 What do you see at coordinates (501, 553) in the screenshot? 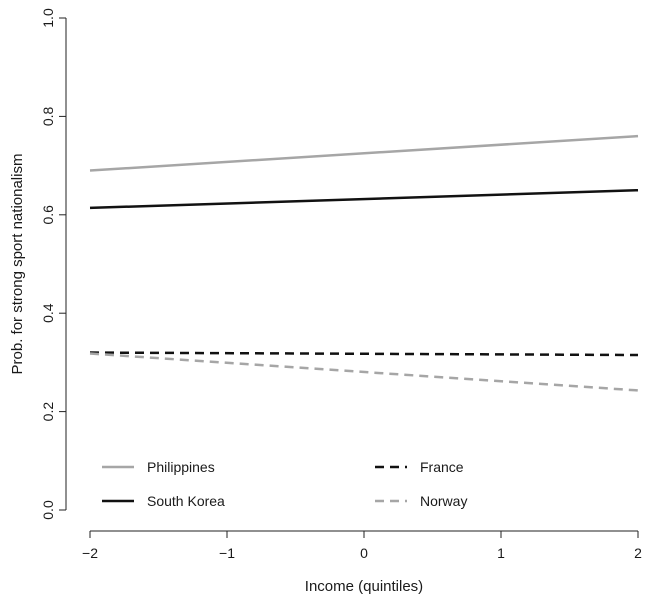
I see `x-tick-label: 1` at bounding box center [501, 553].